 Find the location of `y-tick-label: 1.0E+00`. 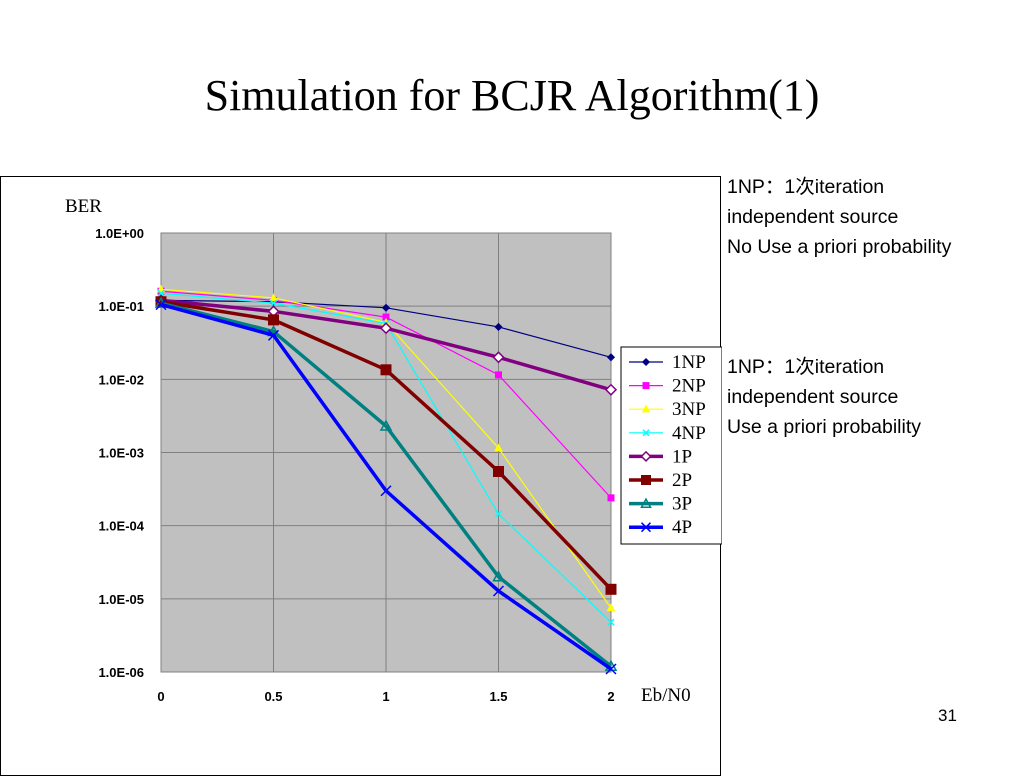

y-tick-label: 1.0E+00 is located at coordinates (119, 233).